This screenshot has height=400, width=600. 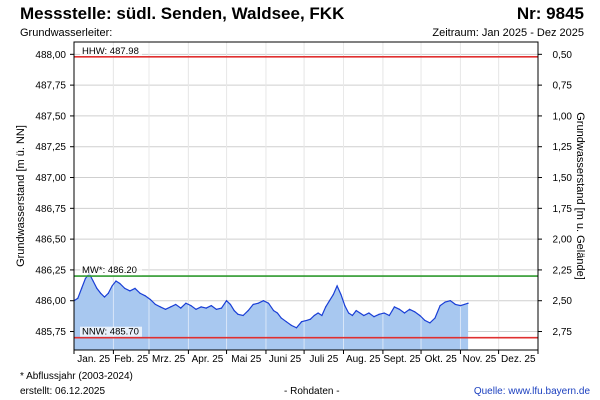 What do you see at coordinates (285, 359) in the screenshot?
I see `x-tick-label: Juni 25` at bounding box center [285, 359].